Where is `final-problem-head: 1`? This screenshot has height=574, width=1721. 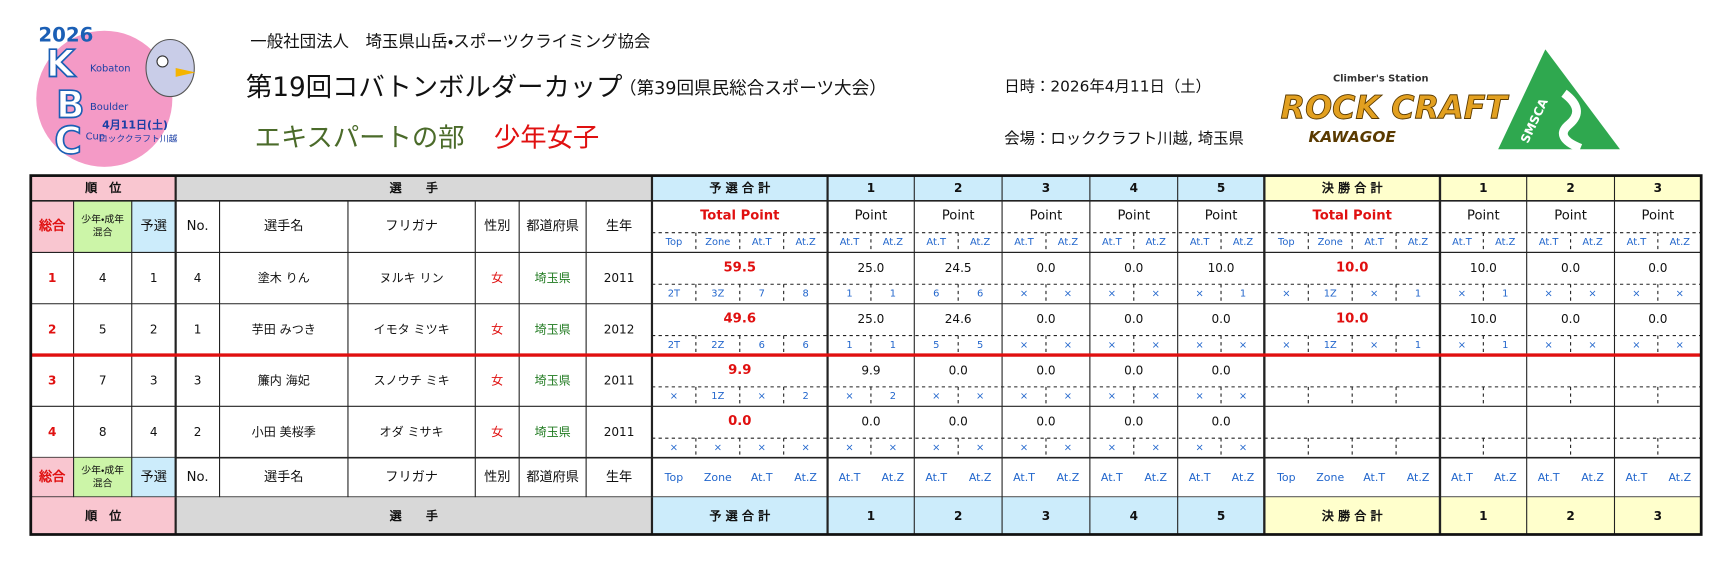 final-problem-head: 1 is located at coordinates (1483, 516).